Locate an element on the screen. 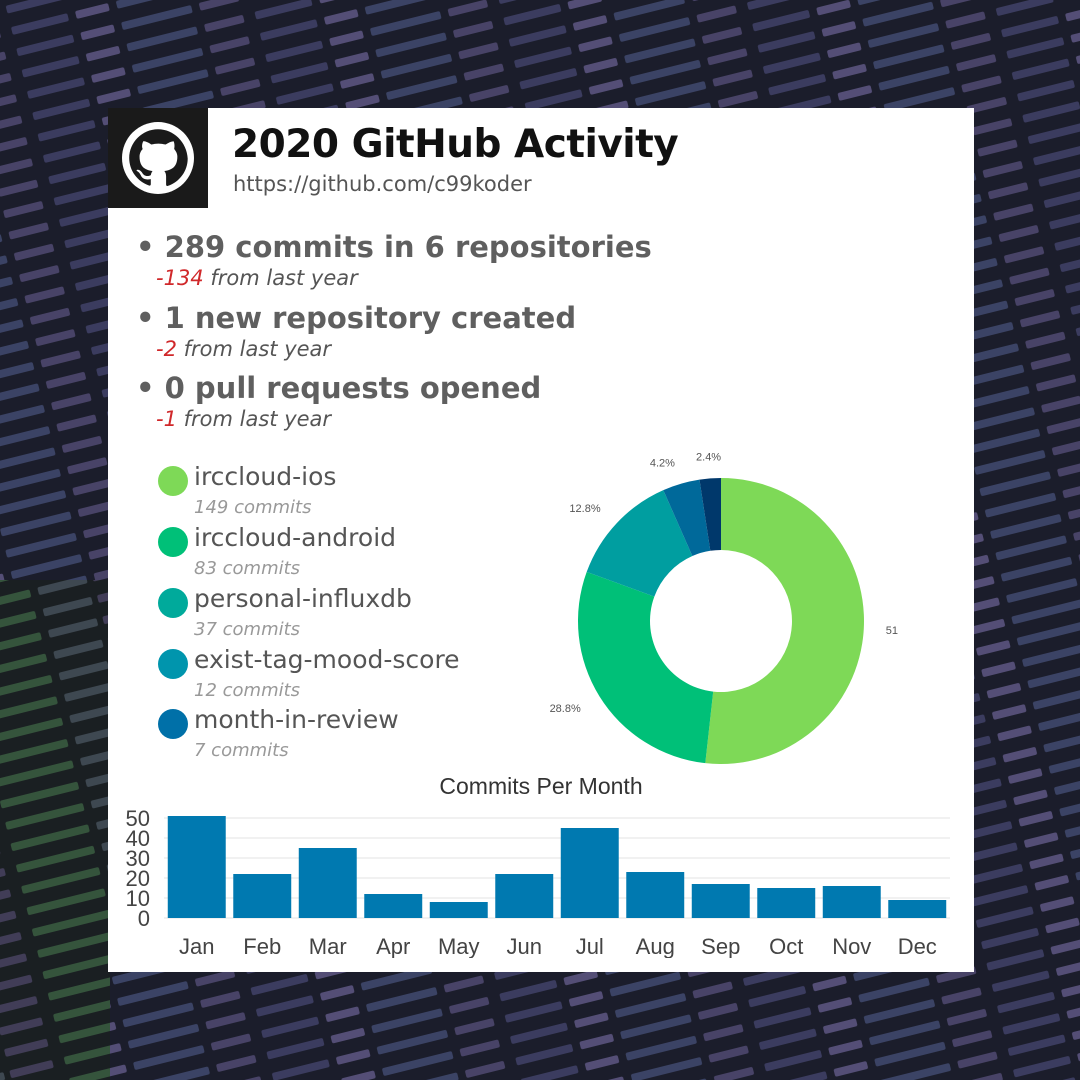 Image resolution: width=1080 pixels, height=1080 pixels. repo-donut-chart: 51.7% 28.8% 12.8% 4.2% 2.4% is located at coordinates (724, 607).